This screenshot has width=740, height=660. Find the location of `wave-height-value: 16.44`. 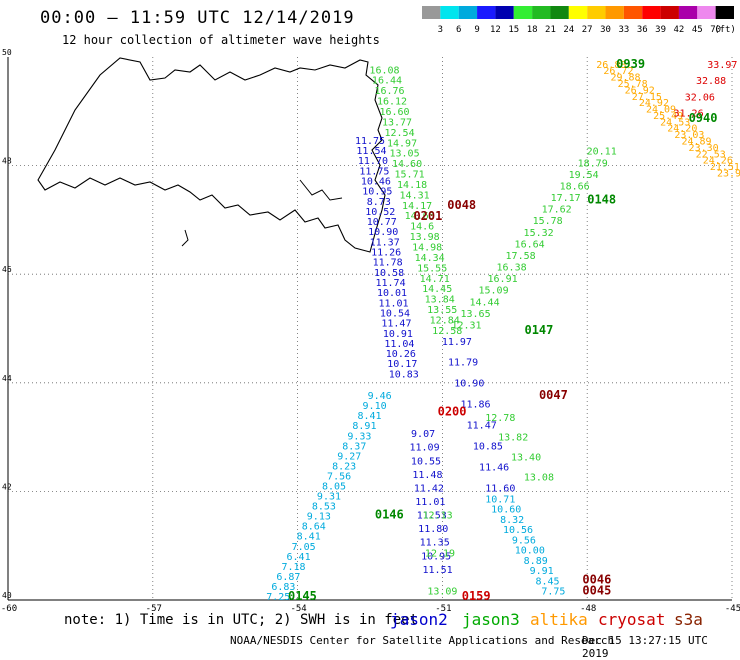

wave-height-value: 16.44 is located at coordinates (387, 81).